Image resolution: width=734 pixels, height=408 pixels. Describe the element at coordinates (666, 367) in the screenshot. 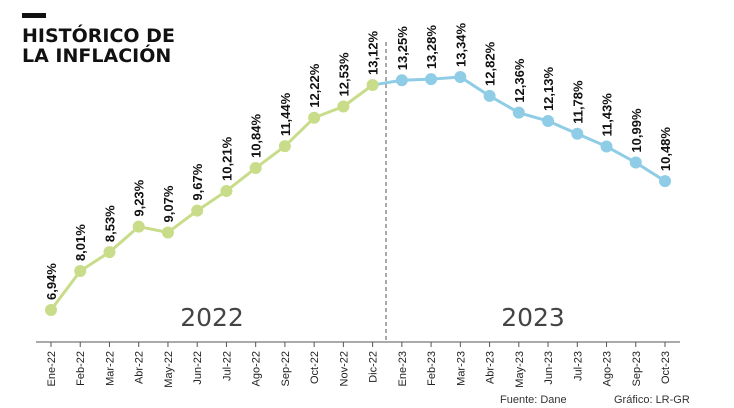

I see `x-tick-label-oct-23: Oct-23` at that location.